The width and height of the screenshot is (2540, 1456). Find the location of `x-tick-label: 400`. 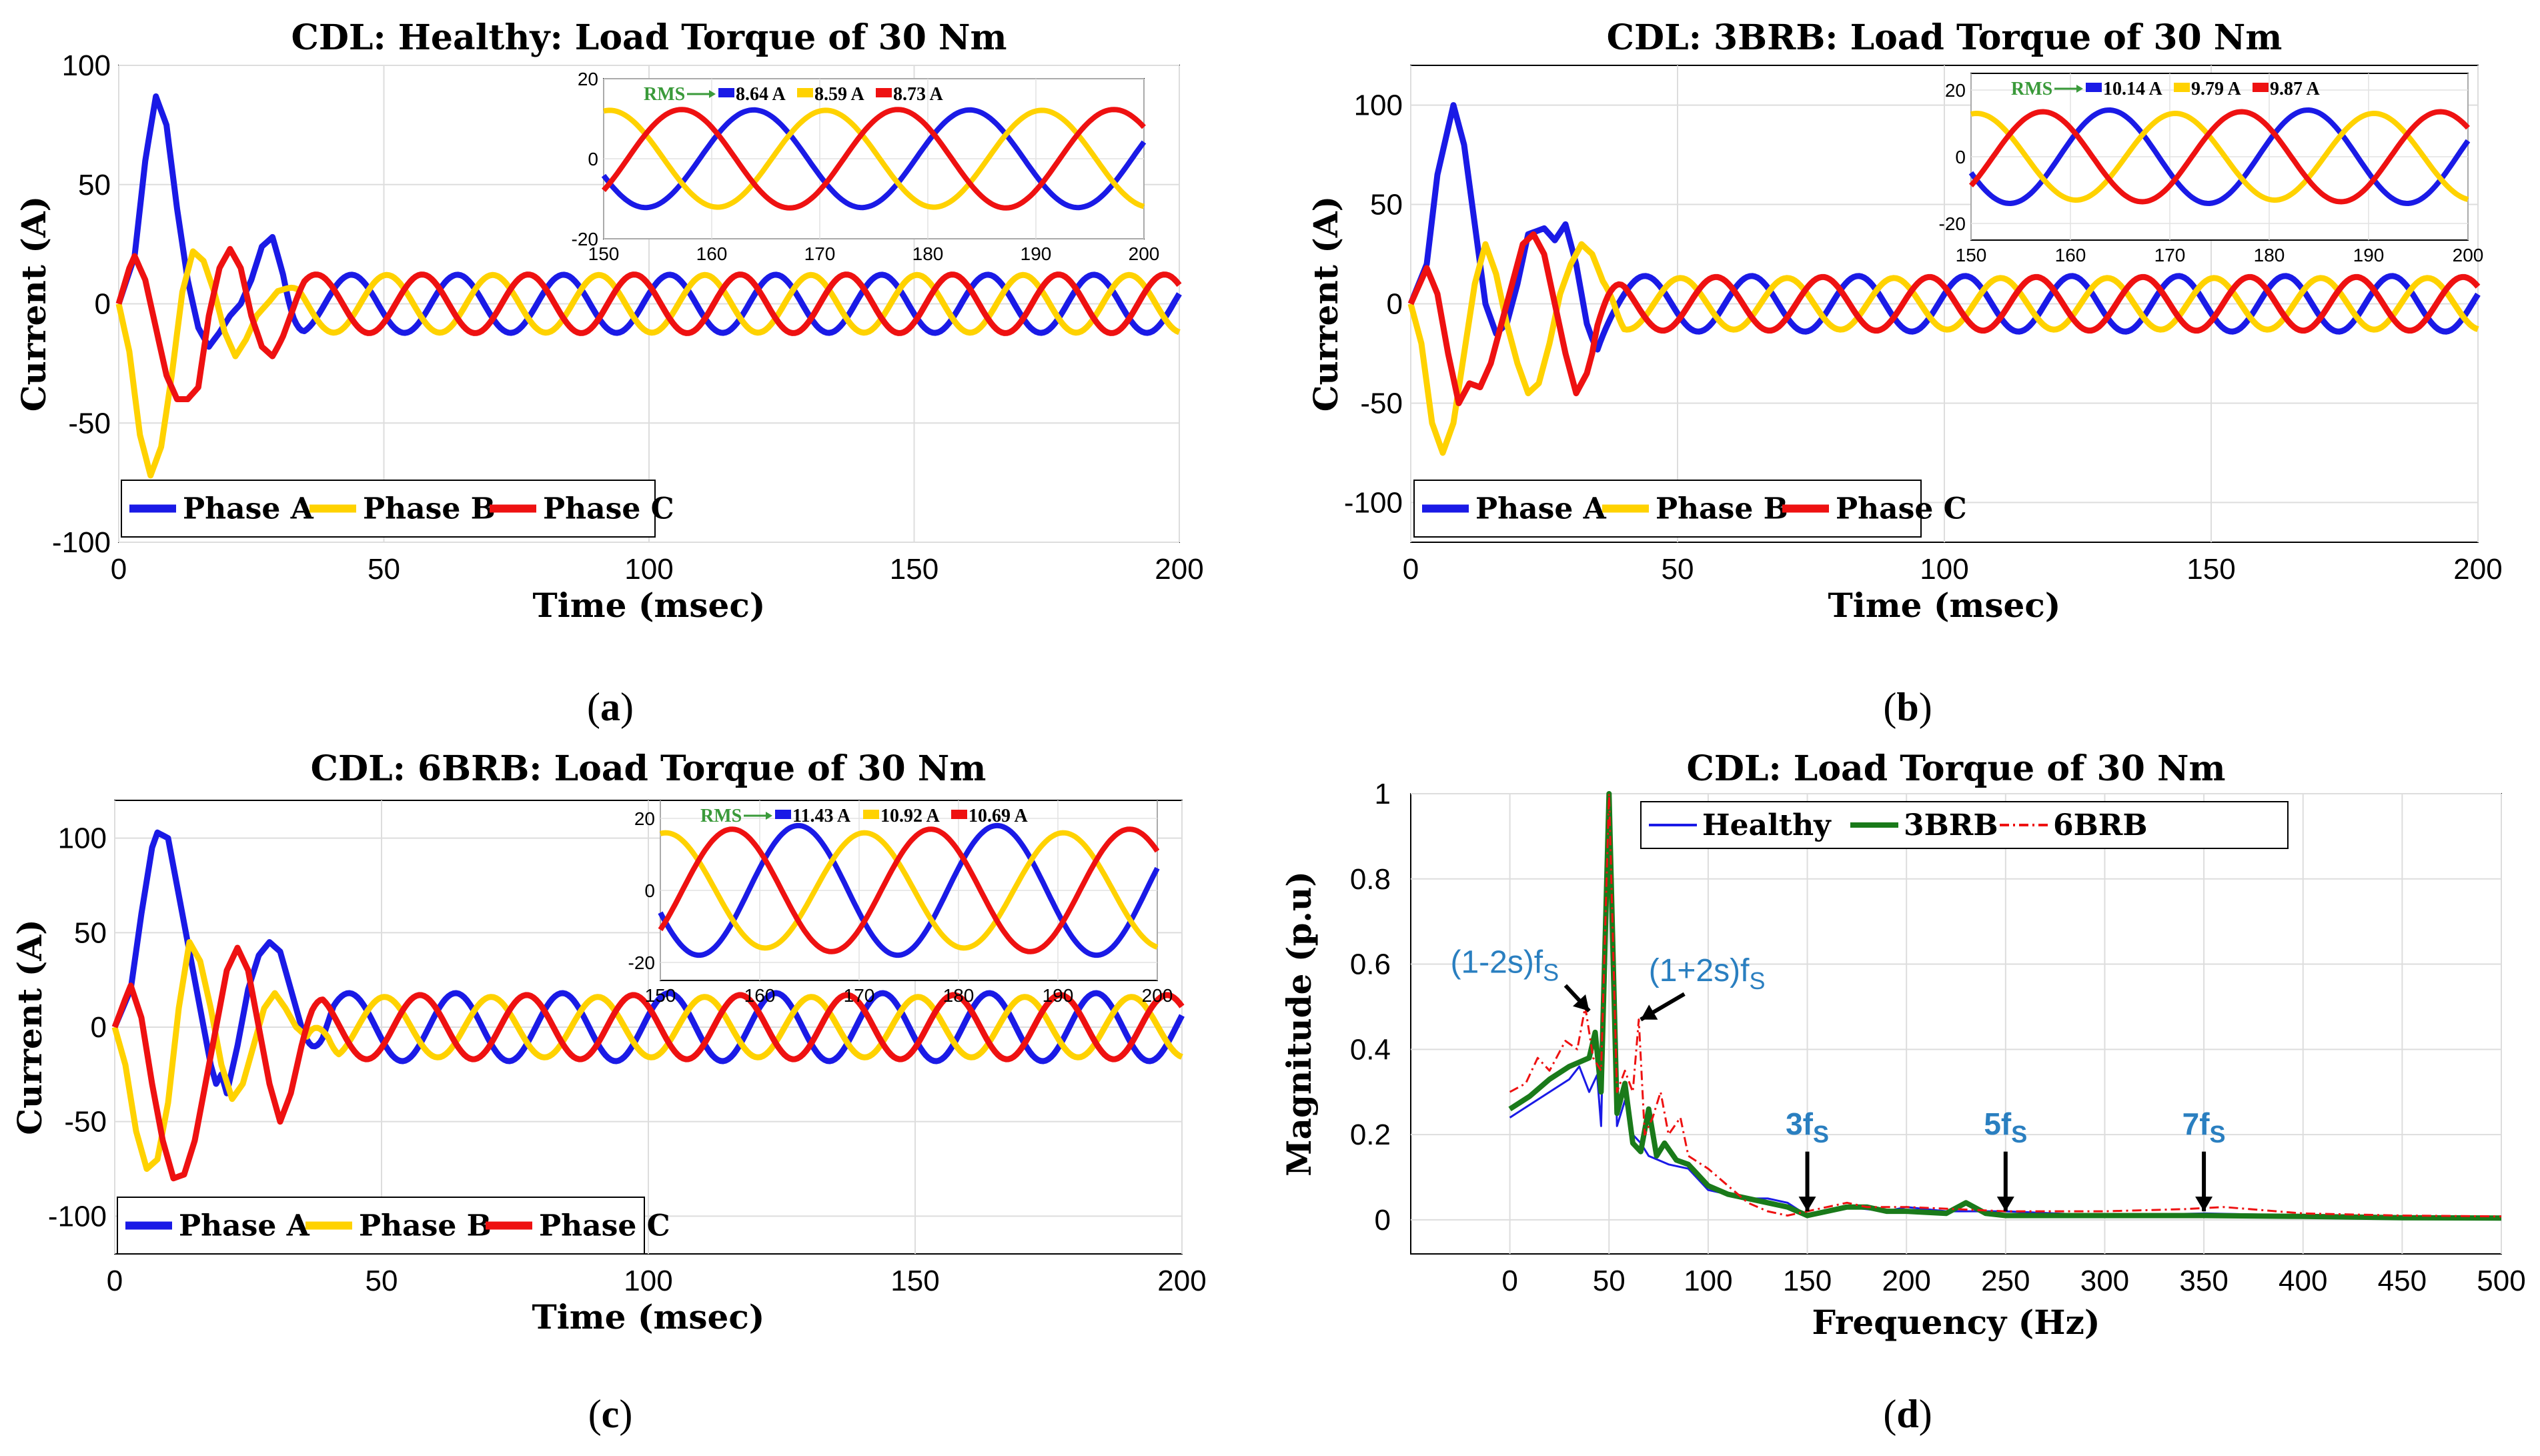

x-tick-label: 400 is located at coordinates (2303, 1281).